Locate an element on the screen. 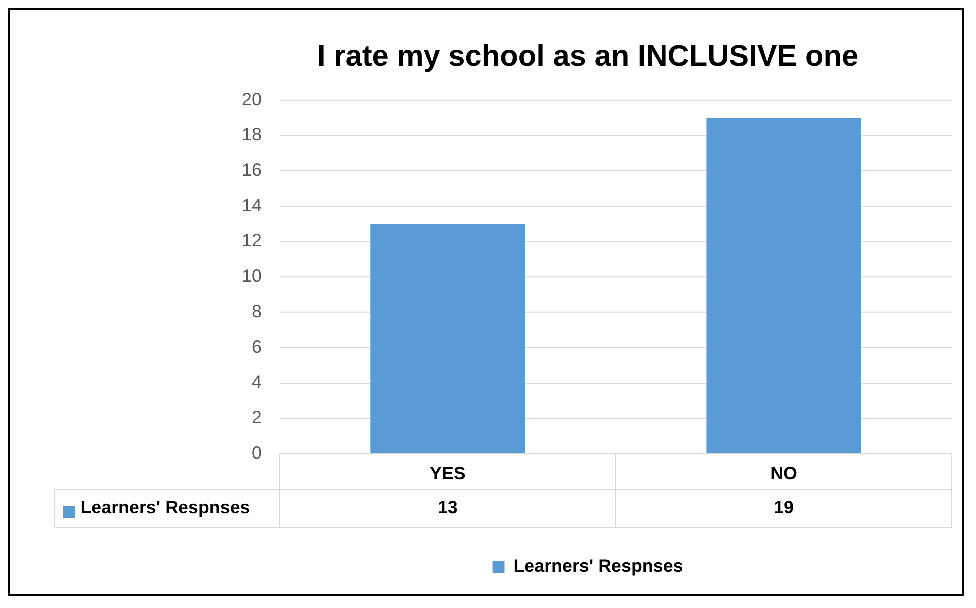  y-tick-label: 4 is located at coordinates (257, 382).